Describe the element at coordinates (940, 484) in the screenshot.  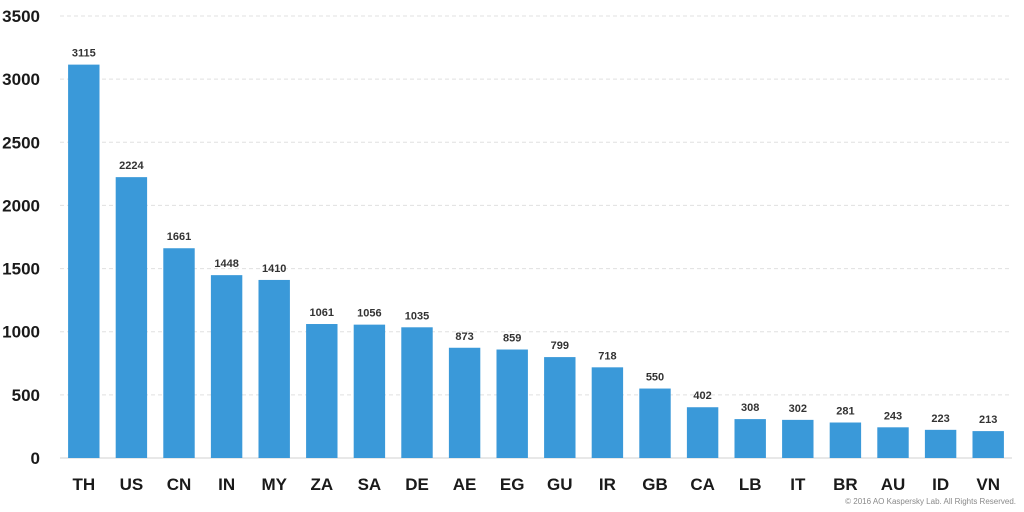
I see `x-tick-label: ID` at that location.